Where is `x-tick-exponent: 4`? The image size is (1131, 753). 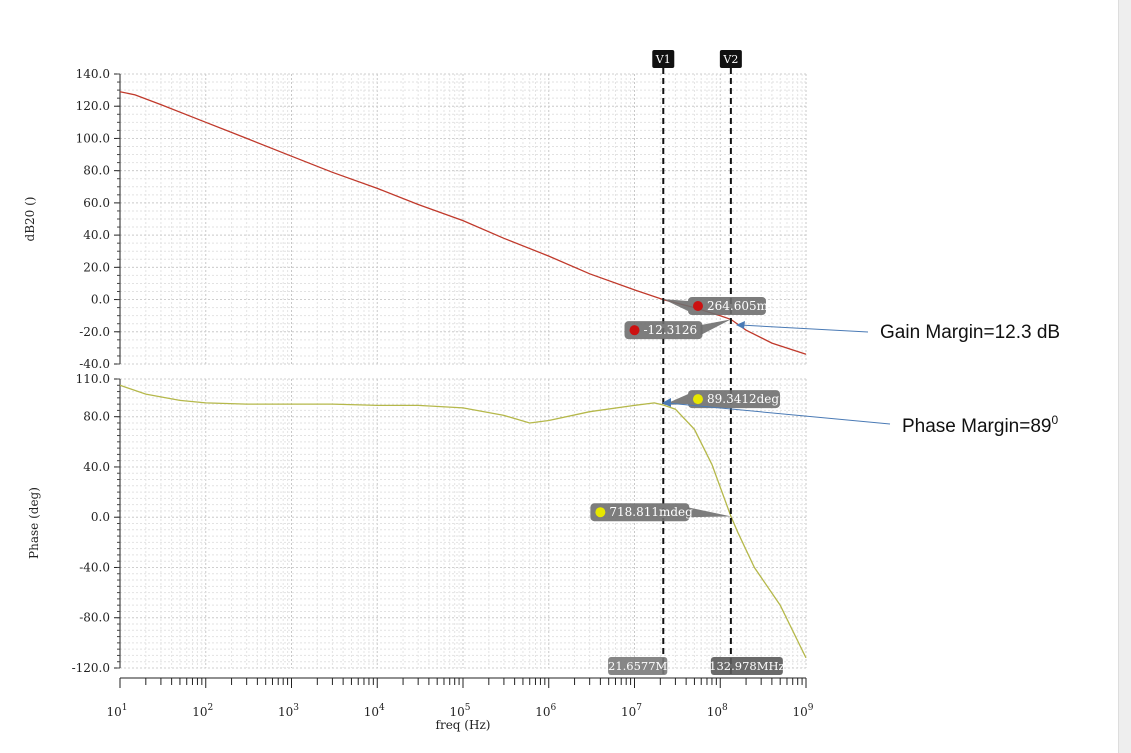 x-tick-exponent: 4 is located at coordinates (382, 708).